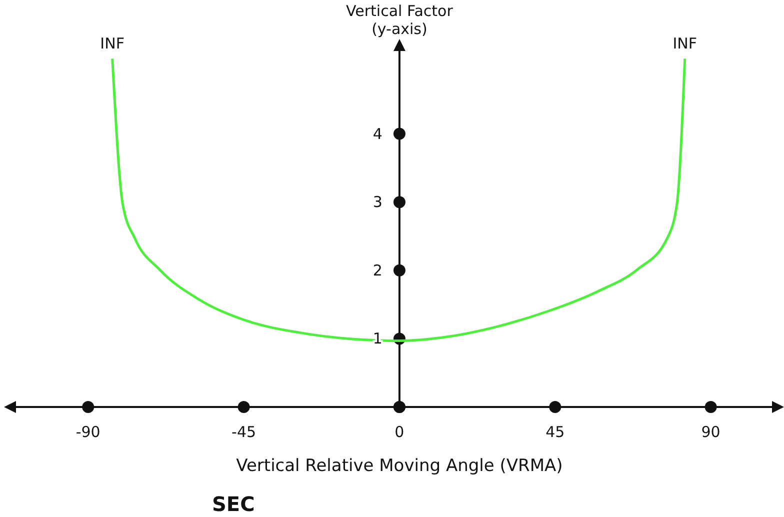 This screenshot has width=784, height=517. Describe the element at coordinates (244, 432) in the screenshot. I see `x-tick-label: -45` at that location.